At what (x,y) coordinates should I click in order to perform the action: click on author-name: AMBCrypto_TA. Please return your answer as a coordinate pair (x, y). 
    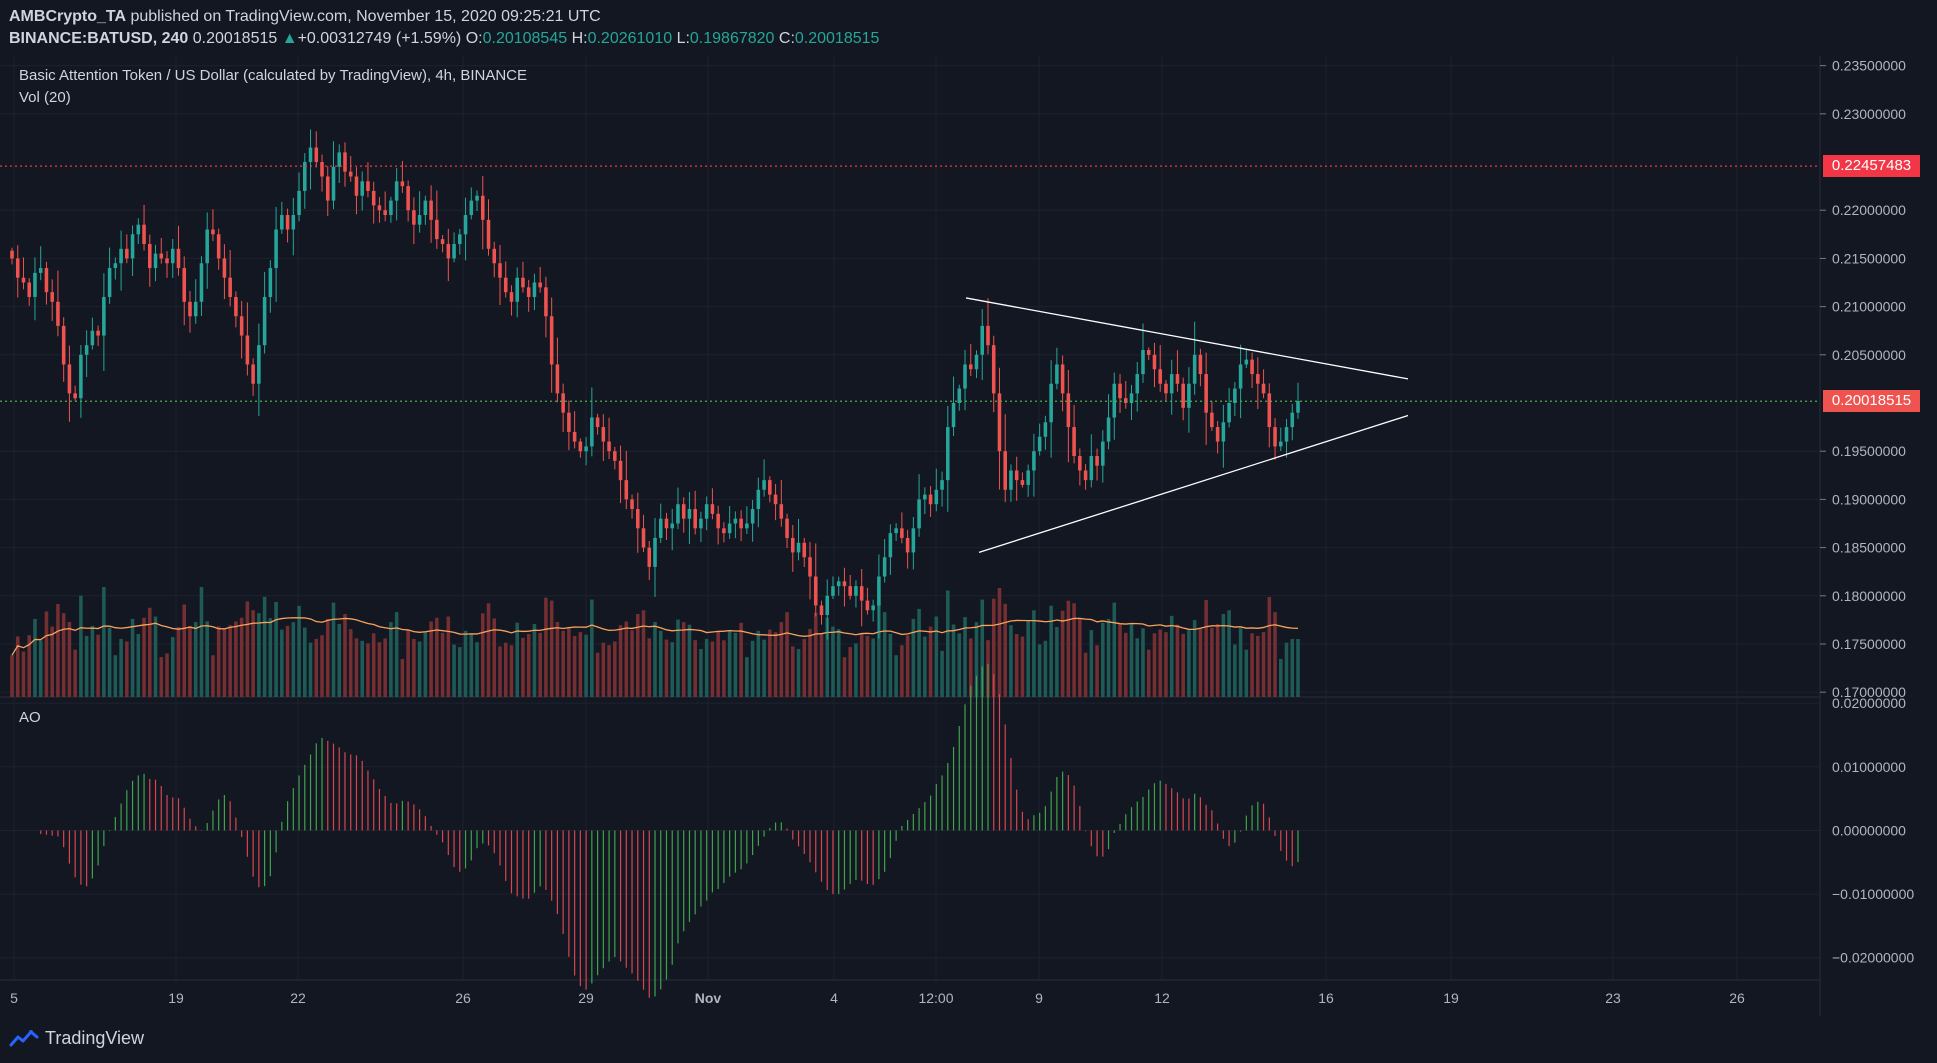
    Looking at the image, I should click on (68, 16).